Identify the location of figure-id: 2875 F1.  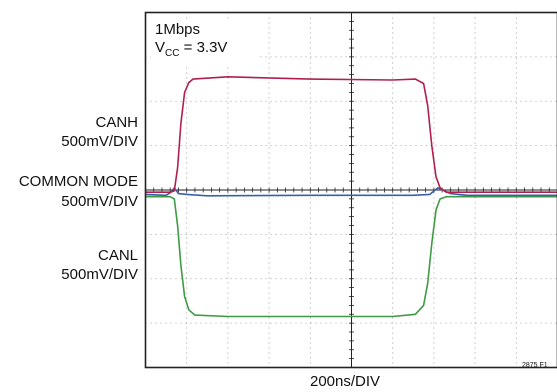
(535, 365).